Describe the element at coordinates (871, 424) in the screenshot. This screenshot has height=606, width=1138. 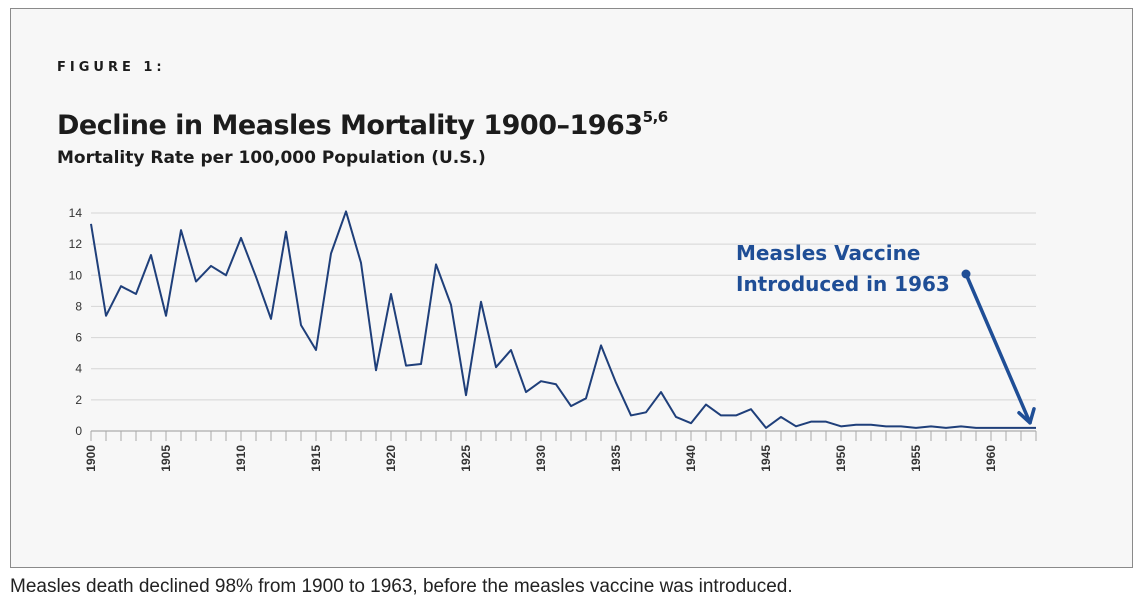
I see `data-point-1952` at that location.